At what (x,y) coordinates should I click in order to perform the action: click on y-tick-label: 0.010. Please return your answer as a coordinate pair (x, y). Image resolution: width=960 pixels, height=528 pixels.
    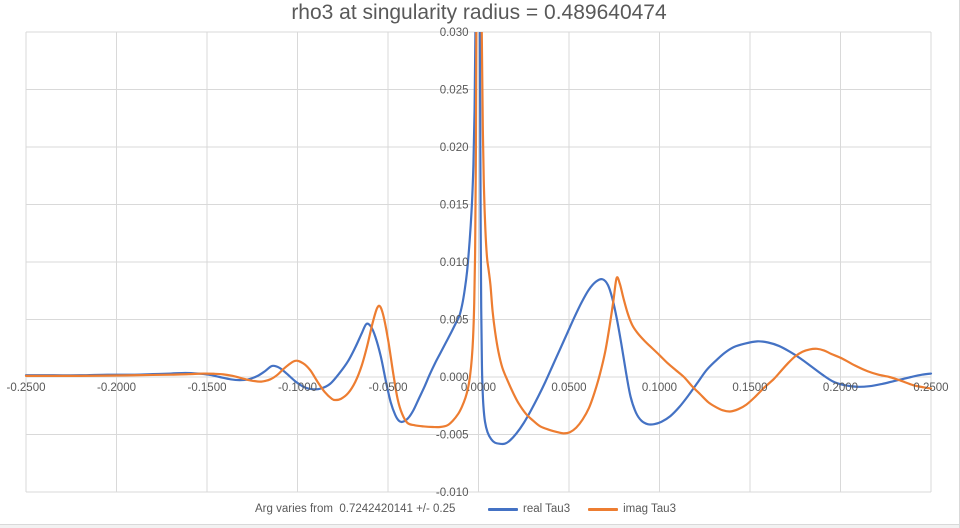
    Looking at the image, I should click on (454, 263).